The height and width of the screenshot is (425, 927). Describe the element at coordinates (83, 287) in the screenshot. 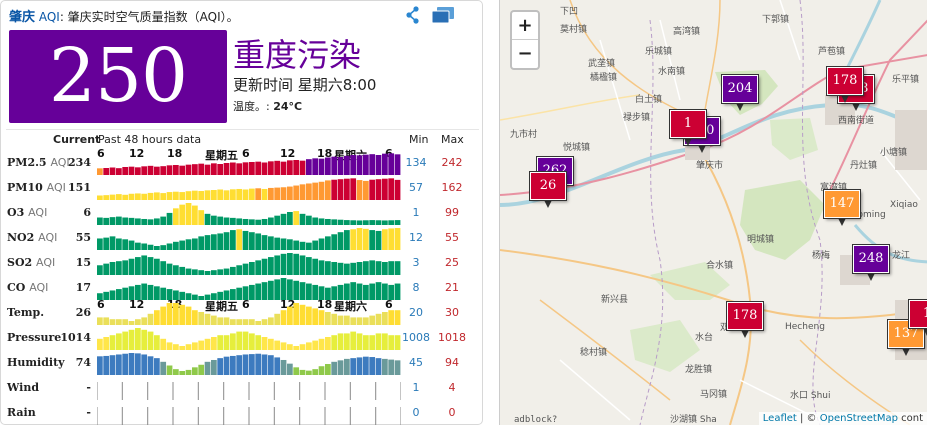

I see `current-value: 17` at that location.